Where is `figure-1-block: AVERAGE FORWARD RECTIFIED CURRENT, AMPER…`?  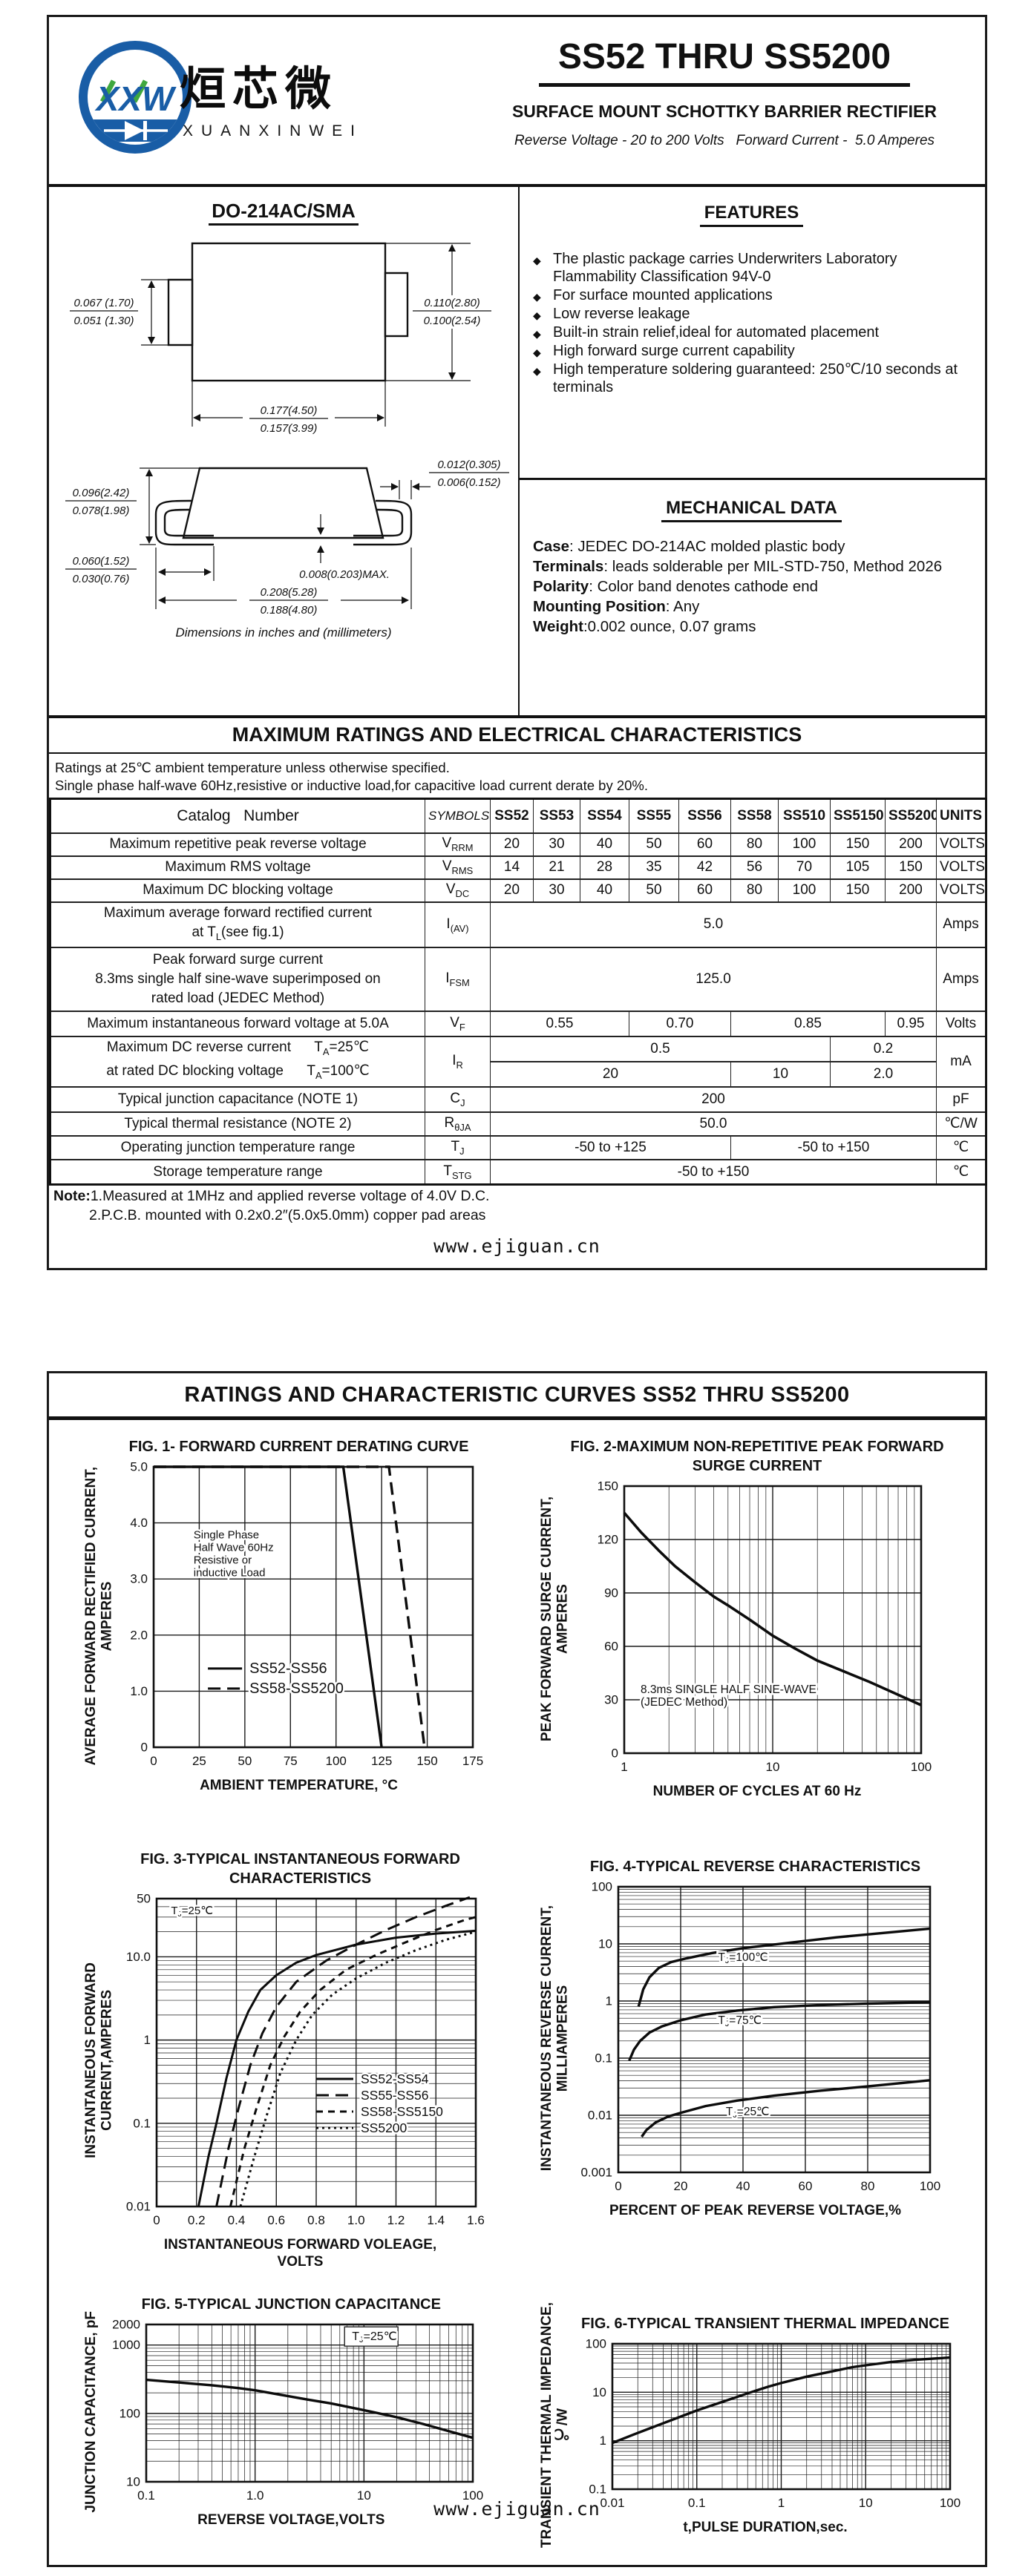
figure-1-block: AVERAGE FORWARD RECTIFIED CURRENT, AMPER… is located at coordinates (283, 1616).